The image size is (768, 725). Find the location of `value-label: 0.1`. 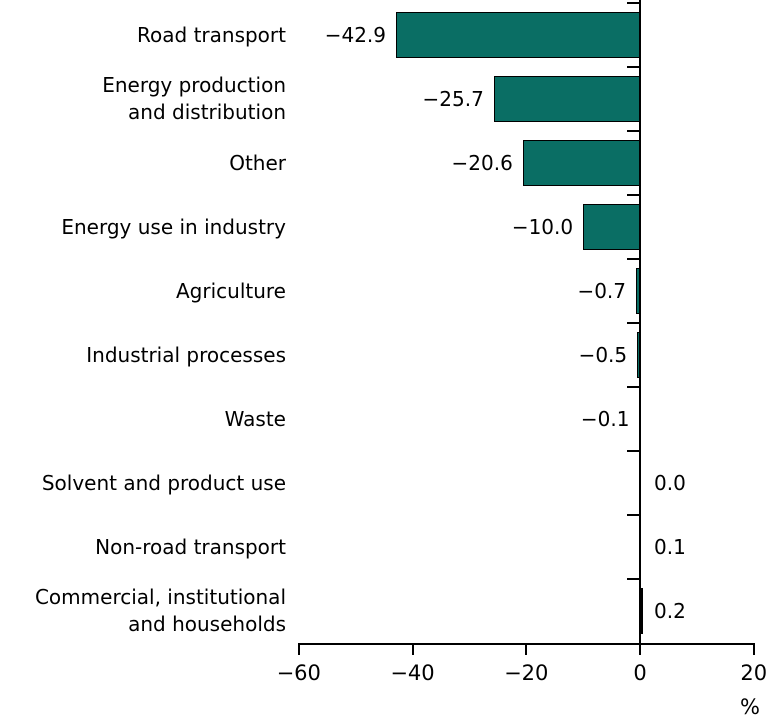

value-label: 0.1 is located at coordinates (670, 547).